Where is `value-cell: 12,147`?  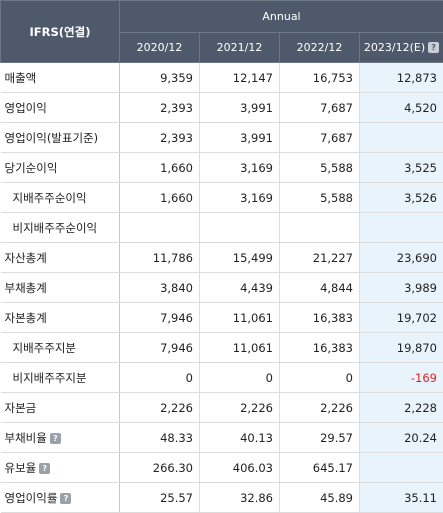
value-cell: 12,147 is located at coordinates (240, 78).